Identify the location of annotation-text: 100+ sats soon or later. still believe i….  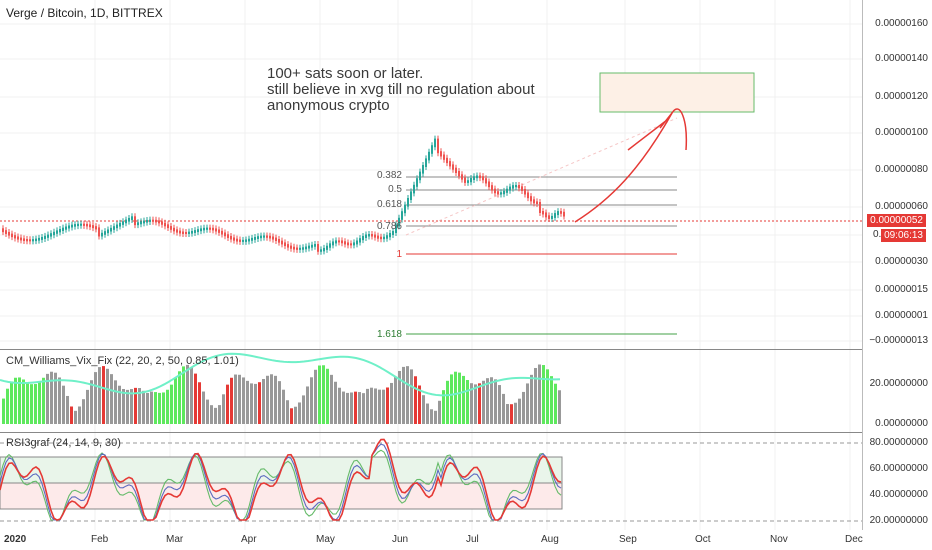
(401, 90).